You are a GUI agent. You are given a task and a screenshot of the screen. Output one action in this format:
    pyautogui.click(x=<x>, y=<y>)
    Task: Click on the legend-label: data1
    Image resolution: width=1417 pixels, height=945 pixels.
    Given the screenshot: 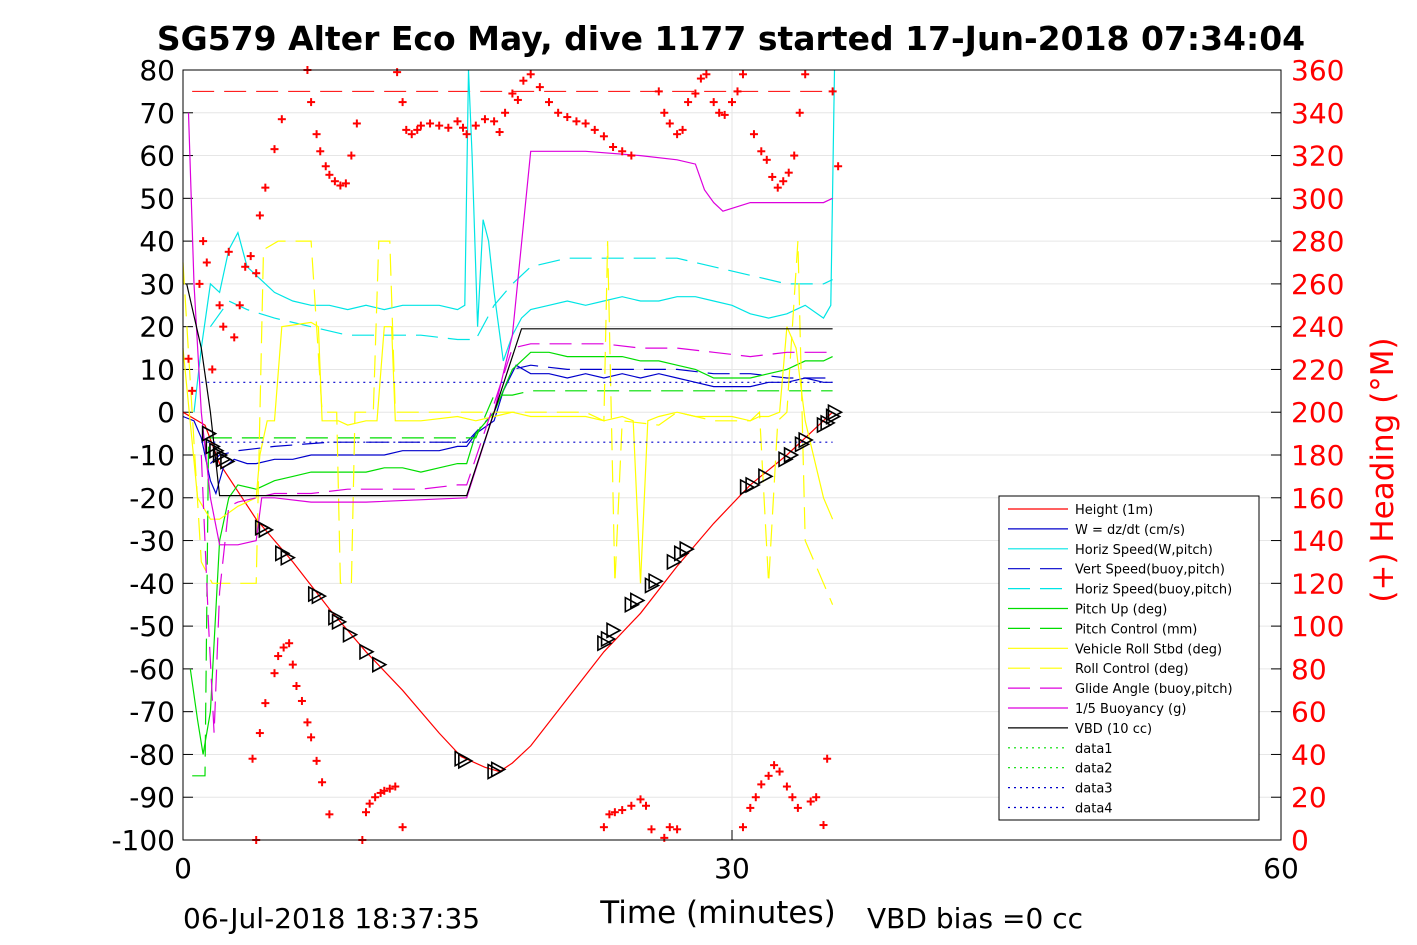 What is the action you would take?
    pyautogui.click(x=1094, y=749)
    